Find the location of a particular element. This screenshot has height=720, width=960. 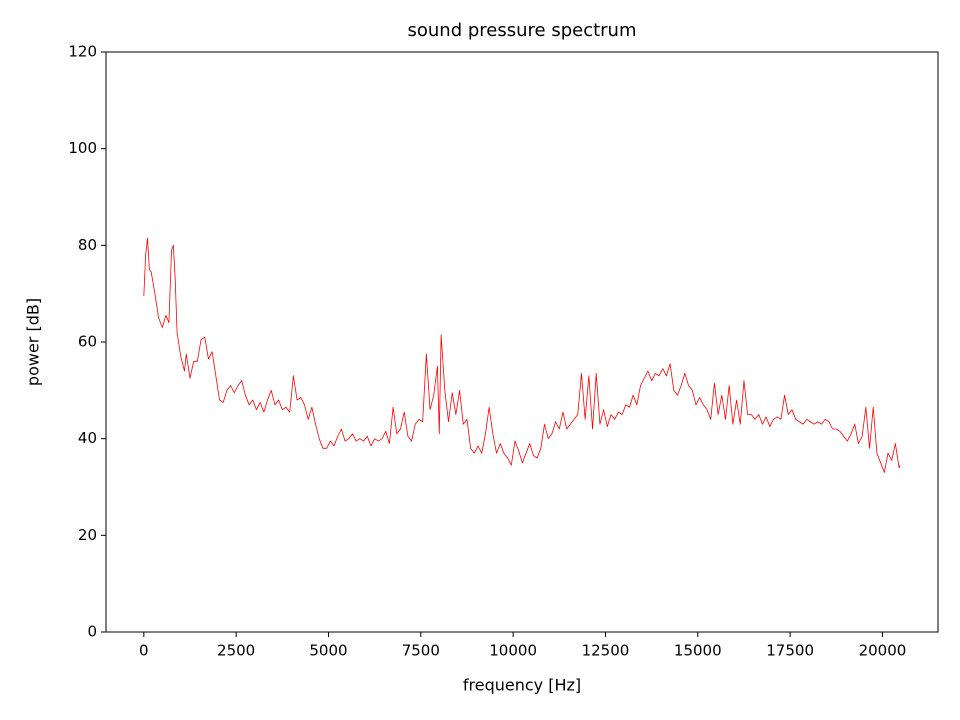

x-tick-label: 10000 is located at coordinates (513, 651).